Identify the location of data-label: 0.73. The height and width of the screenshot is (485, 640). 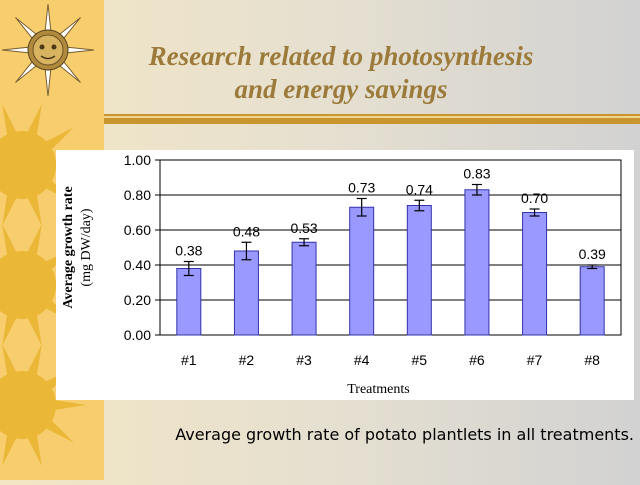
(361, 188).